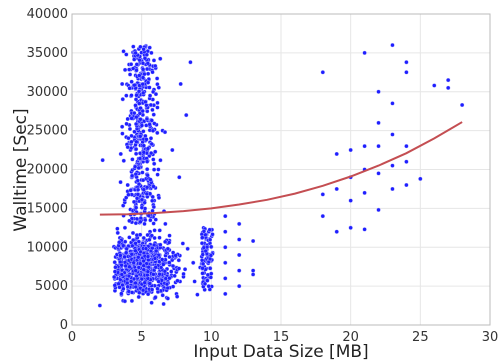  Describe the element at coordinates (21, 169) in the screenshot. I see `y-axis-label: Walltime [Sec]` at that location.